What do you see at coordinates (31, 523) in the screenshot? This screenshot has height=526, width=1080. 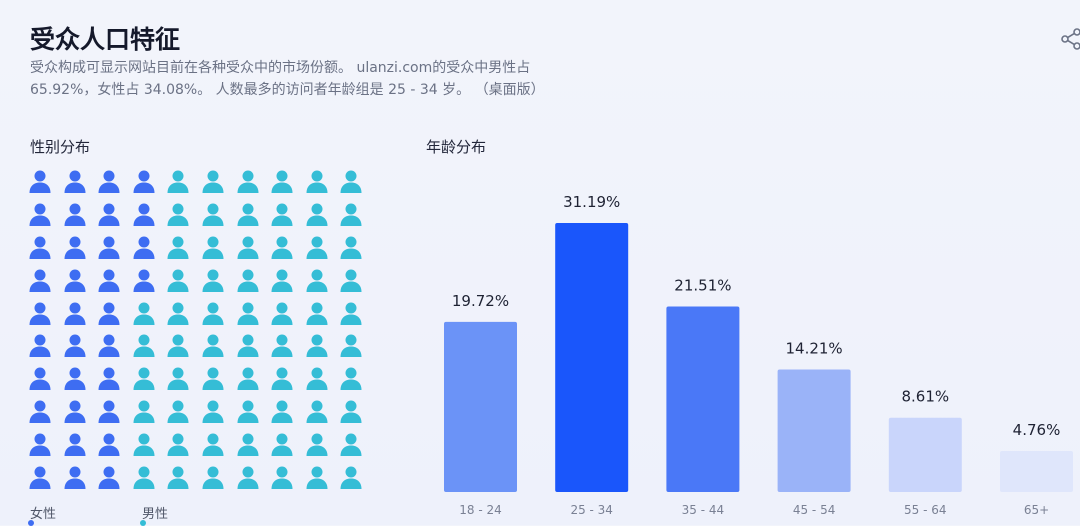 I see `legend-dot-female` at bounding box center [31, 523].